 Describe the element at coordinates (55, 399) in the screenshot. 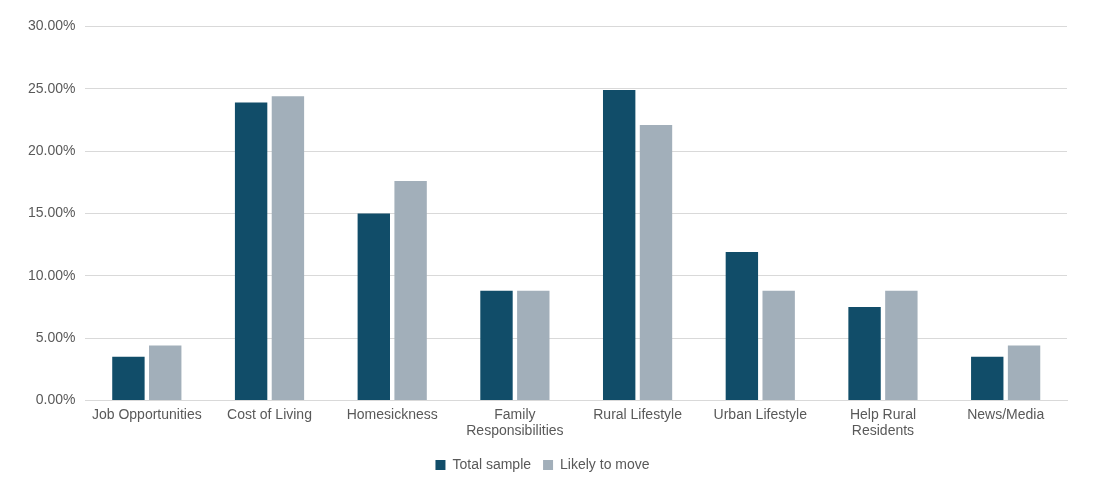

I see `y-tick-label: 0.00%` at that location.